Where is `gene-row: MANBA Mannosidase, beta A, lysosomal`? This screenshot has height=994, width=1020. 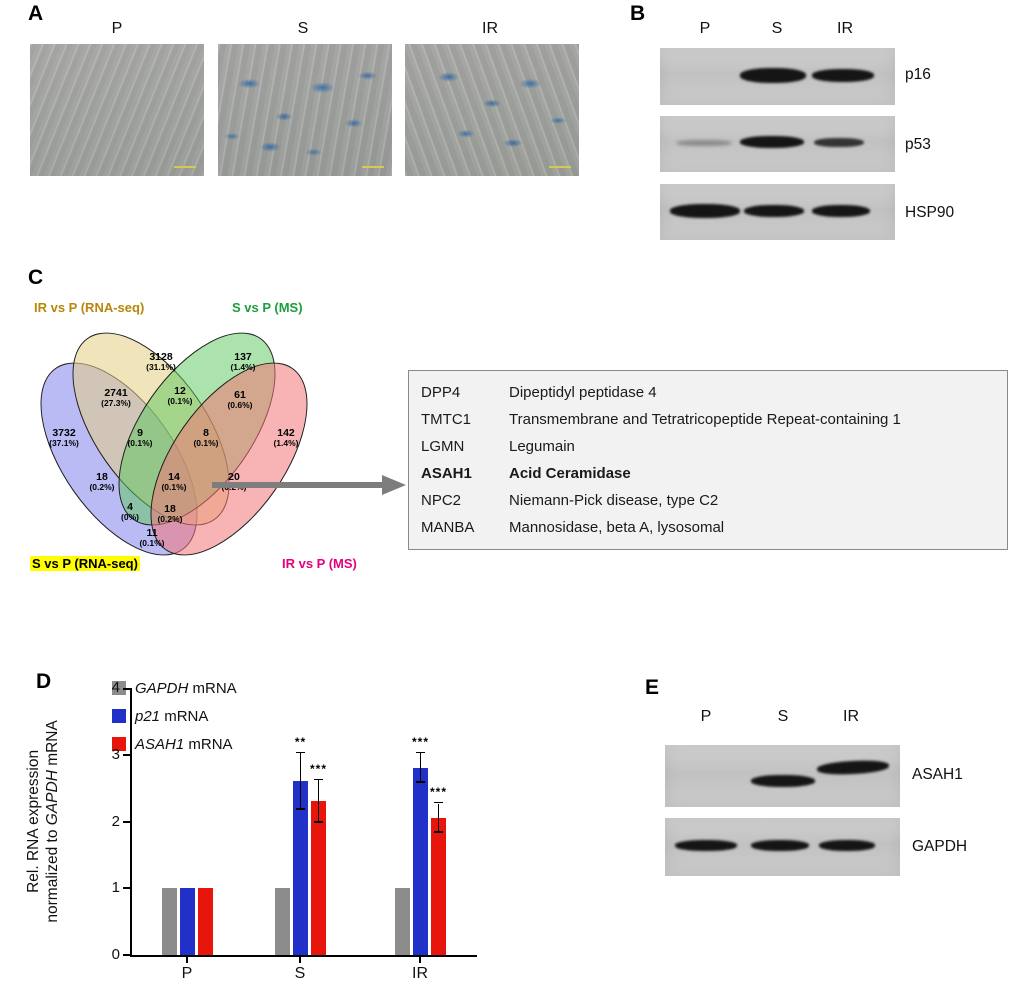
gene-row: MANBA Mannosidase, beta A, lysosomal is located at coordinates (714, 527).